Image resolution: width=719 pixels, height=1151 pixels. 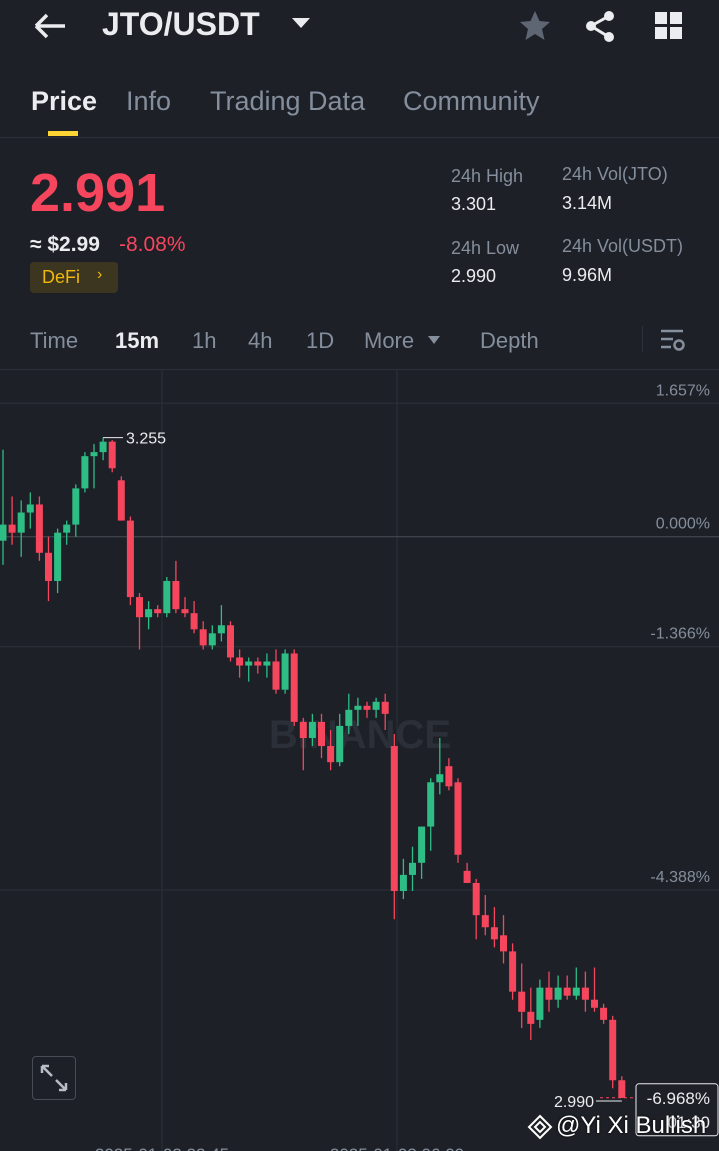 I want to click on back-icon, so click(x=50, y=26).